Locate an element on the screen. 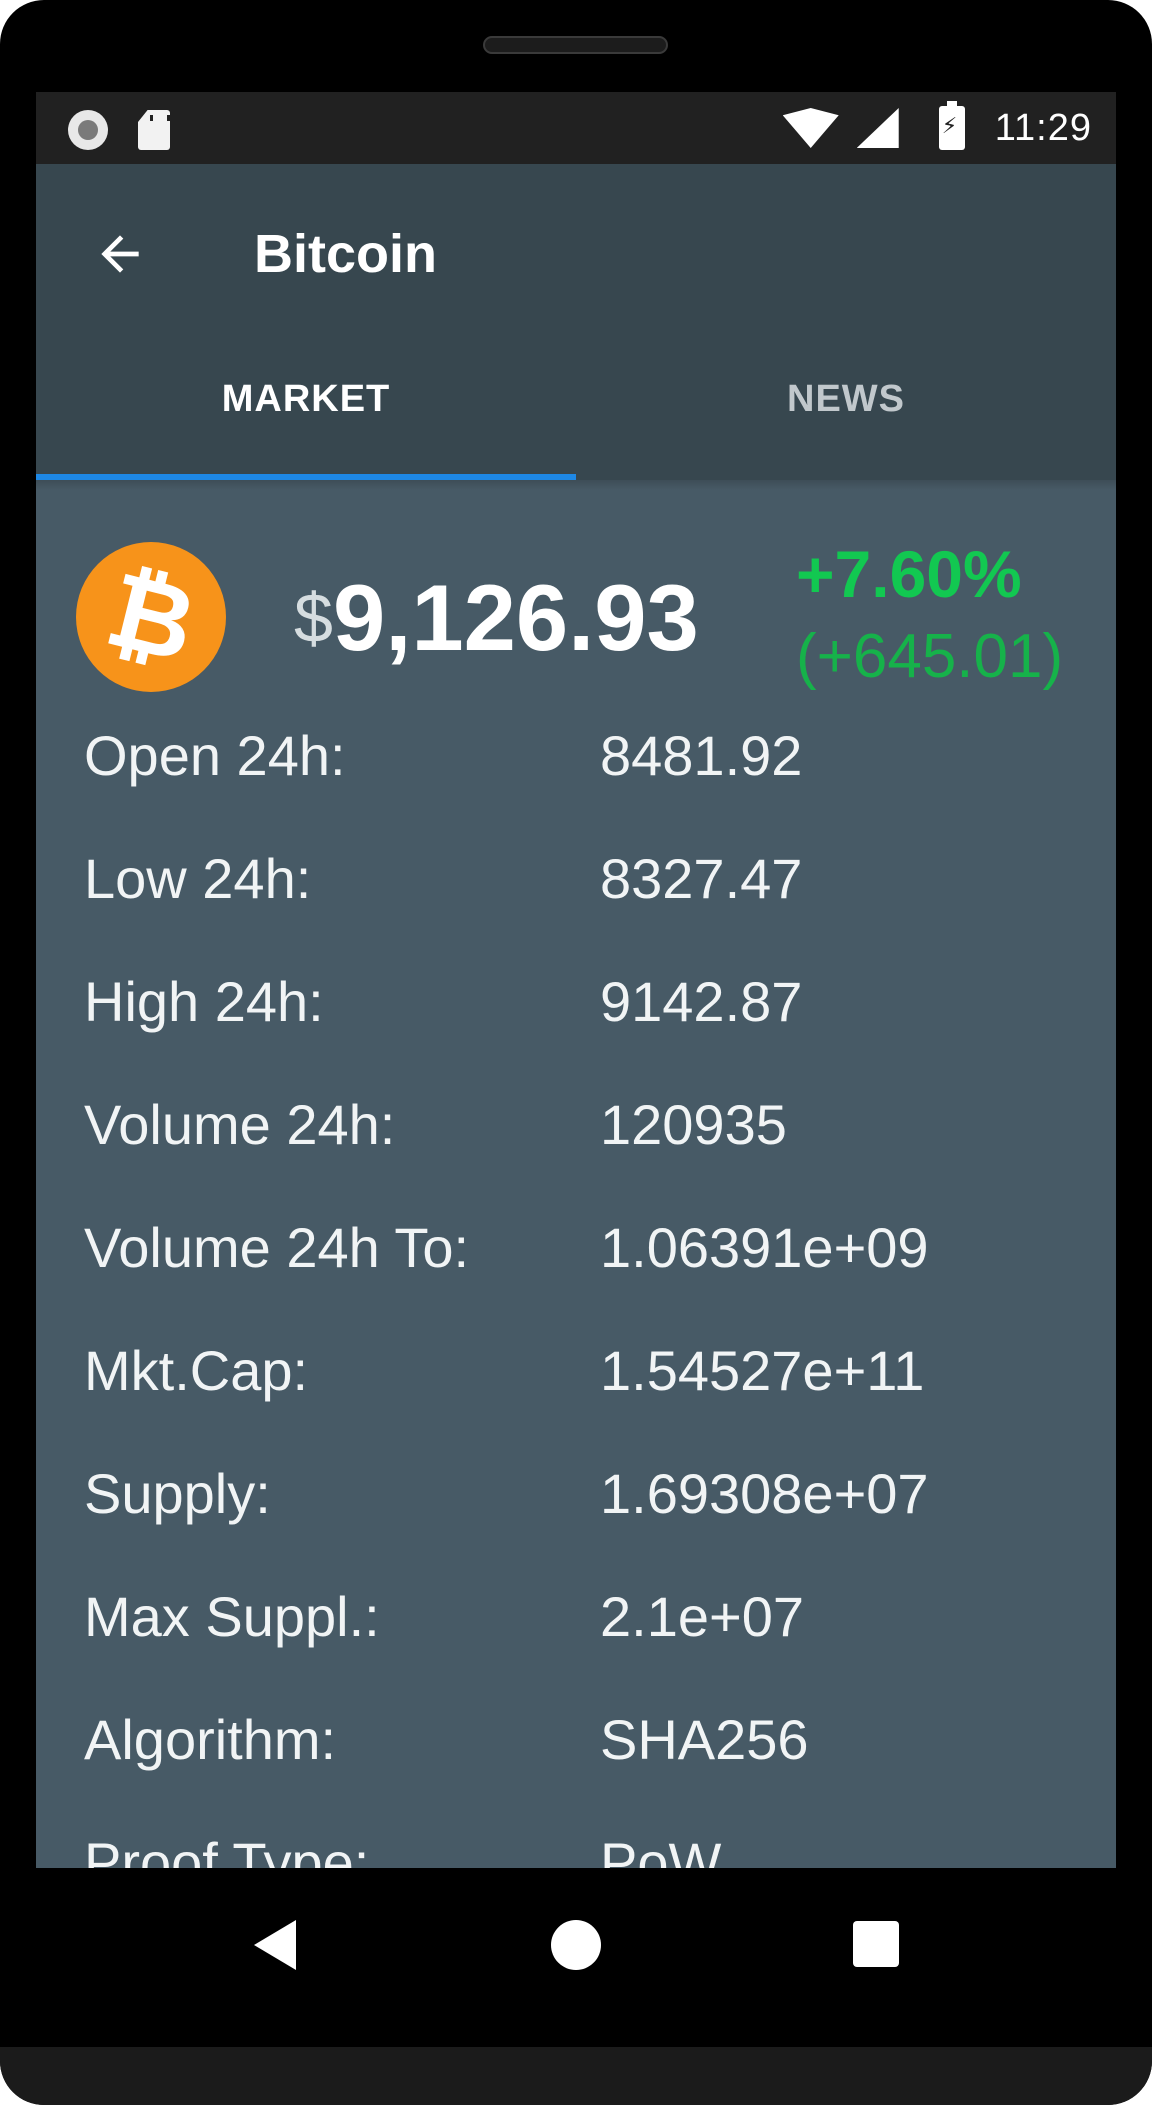 This screenshot has width=1152, height=2105. app-bar: Bitcoin MARKET NEWS is located at coordinates (576, 322).